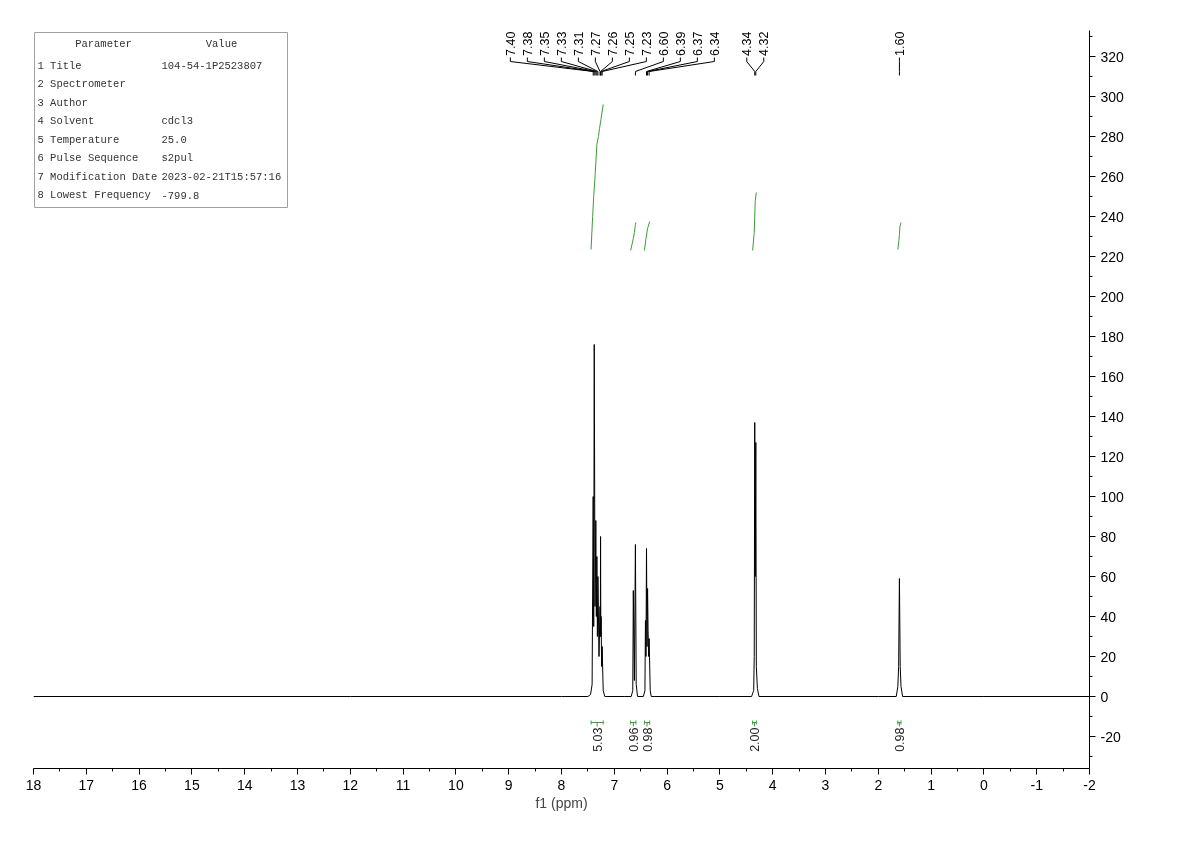 The height and width of the screenshot is (842, 1190). I want to click on y-tick-label: 300, so click(1112, 96).